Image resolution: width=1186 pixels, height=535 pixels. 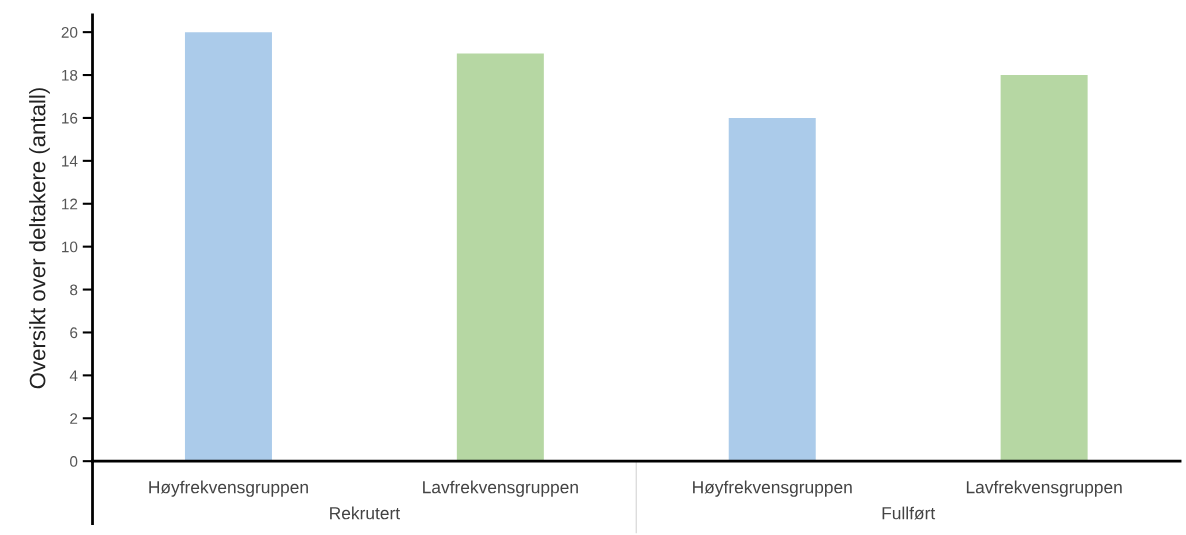 I want to click on y-tick-label: 2, so click(x=74, y=418).